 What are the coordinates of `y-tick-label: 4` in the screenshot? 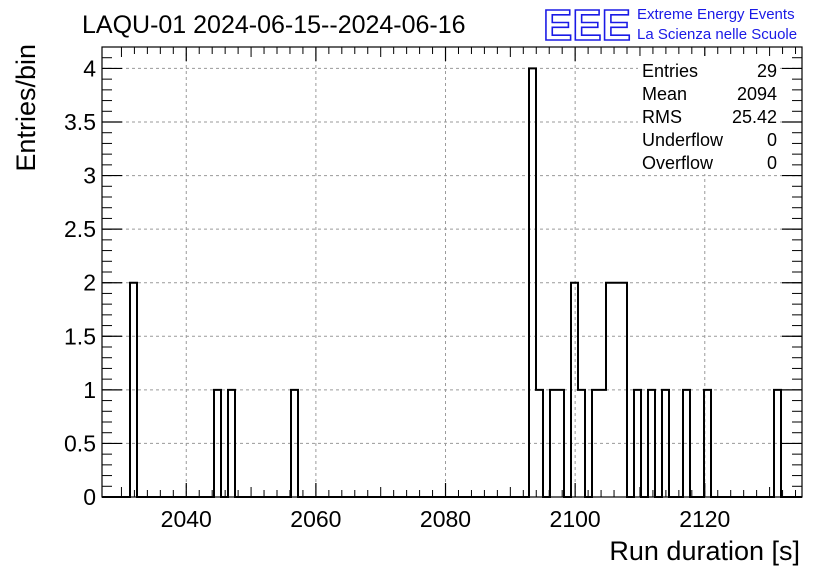 It's located at (89, 68).